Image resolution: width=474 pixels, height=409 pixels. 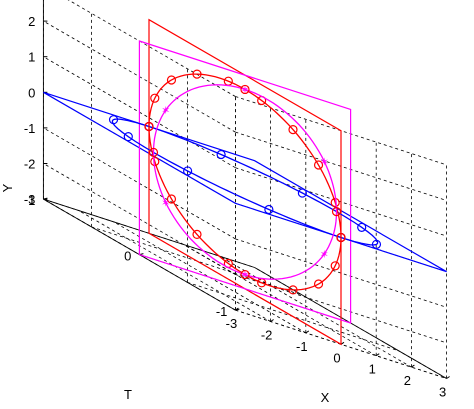 I want to click on x-tick-label: 2, so click(x=407, y=380).